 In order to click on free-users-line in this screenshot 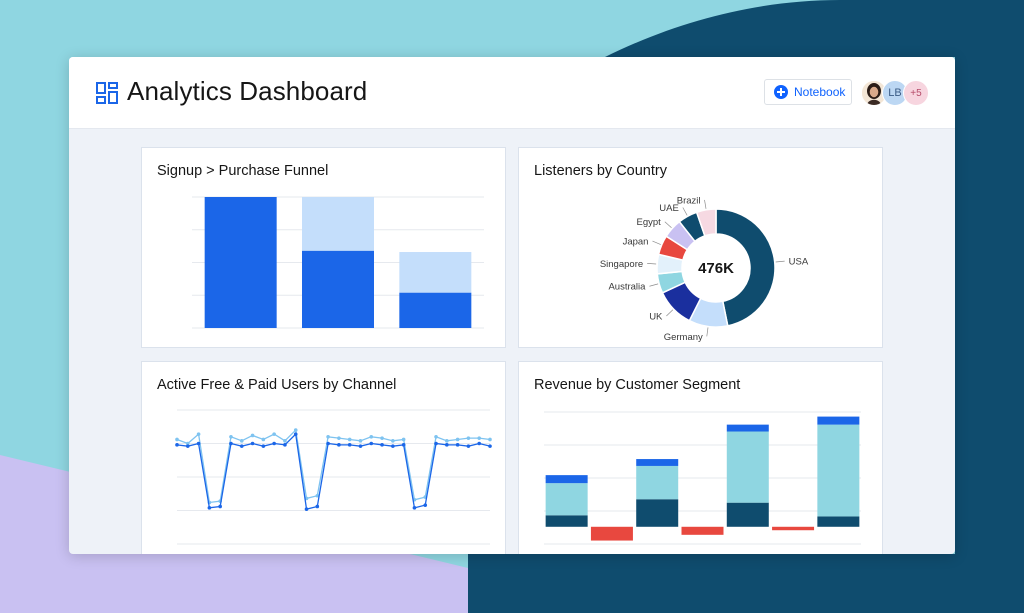, I will do `click(333, 466)`.